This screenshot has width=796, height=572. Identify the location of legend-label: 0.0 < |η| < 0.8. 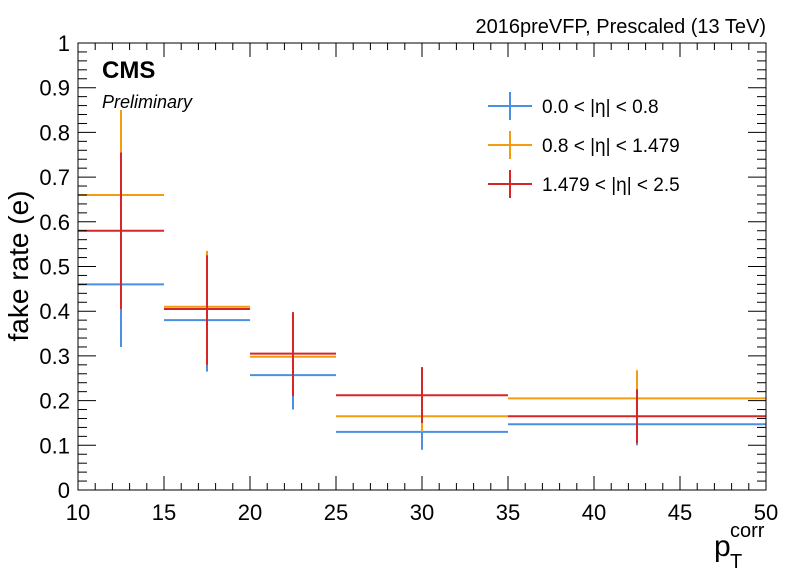
(600, 107).